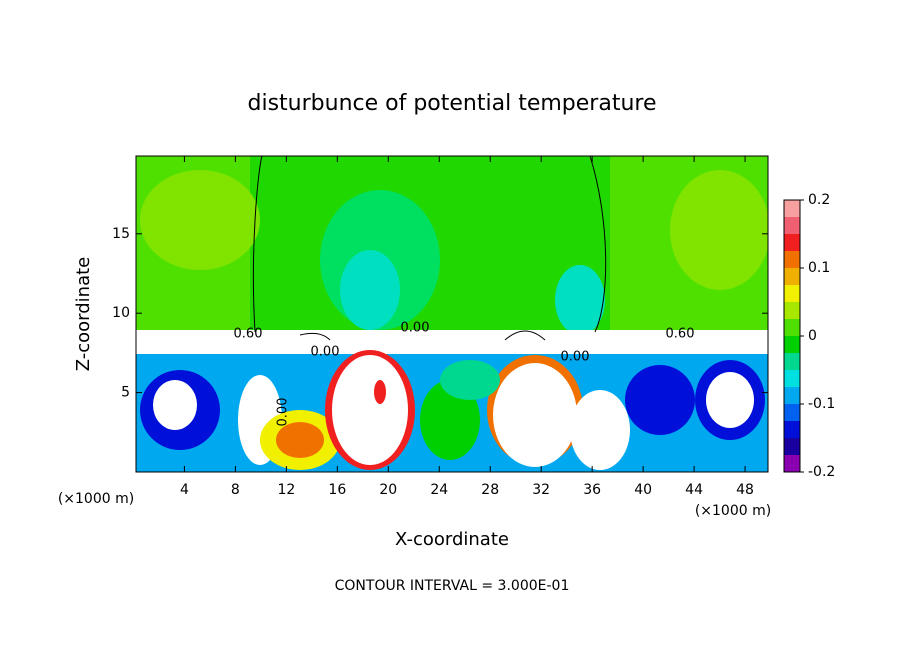 The image size is (904, 658). What do you see at coordinates (541, 490) in the screenshot?
I see `x-tick-label: 32` at bounding box center [541, 490].